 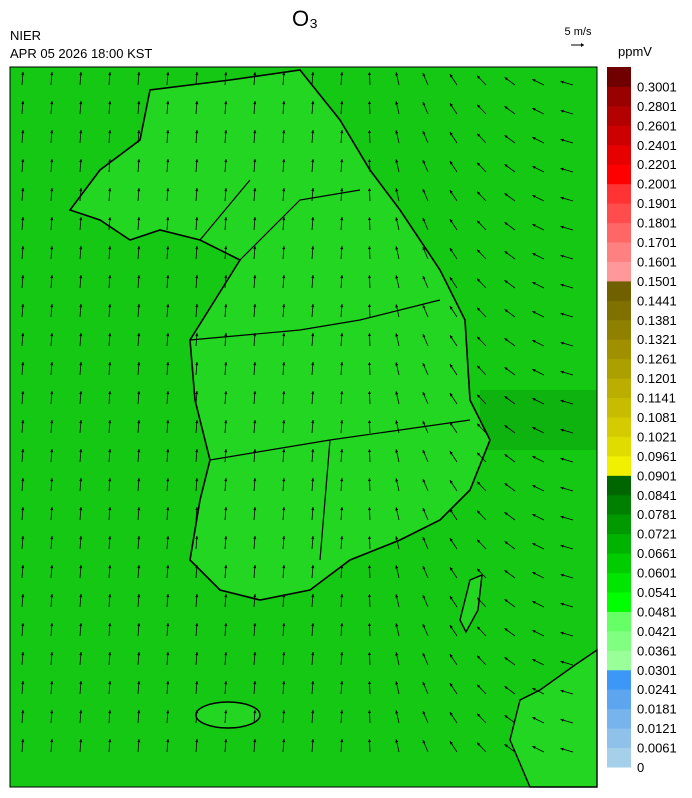 I want to click on colorbar-label: 0.1601, so click(x=657, y=261).